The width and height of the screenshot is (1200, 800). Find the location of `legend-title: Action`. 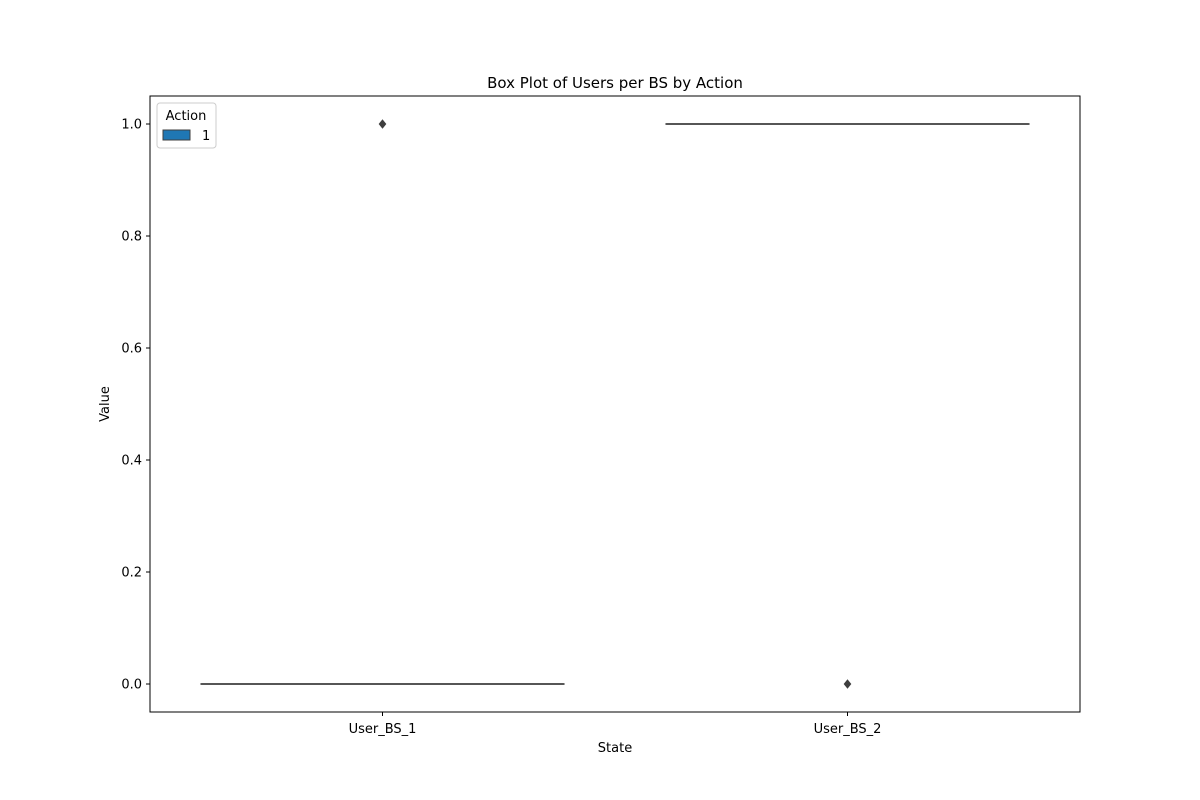

legend-title: Action is located at coordinates (186, 116).